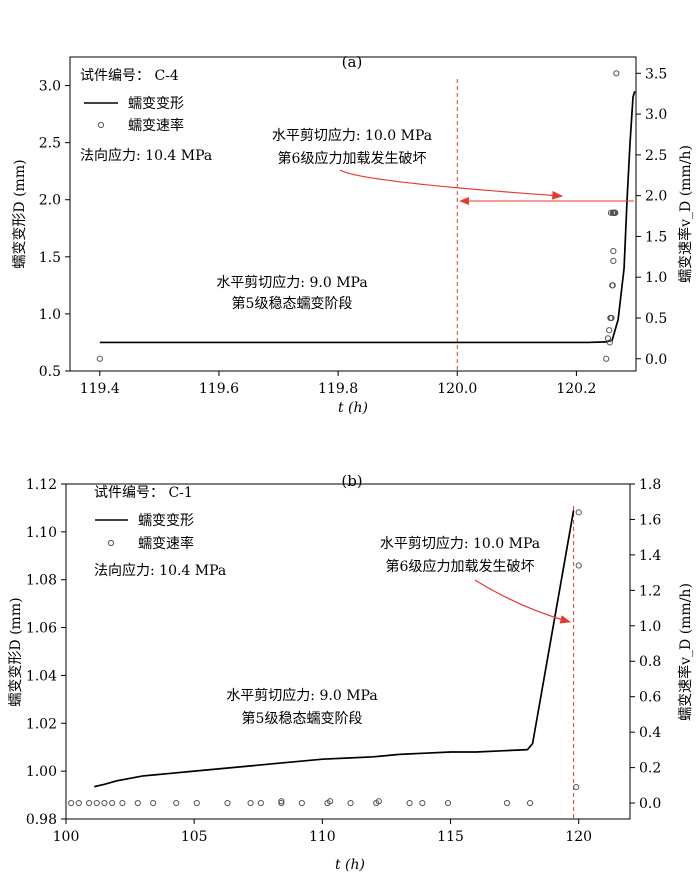 This screenshot has height=881, width=700. I want to click on legend-marker-label: 蠕变速率, so click(166, 543).